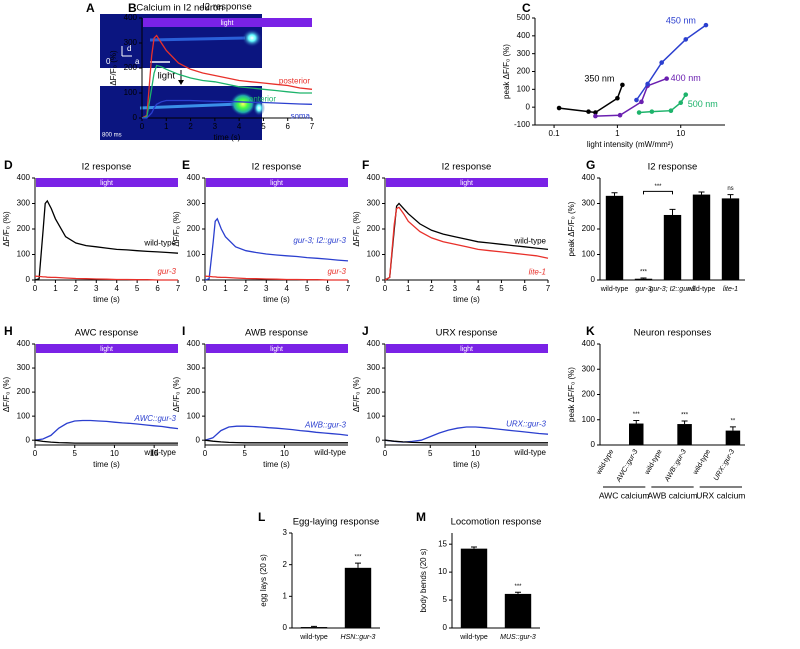  What do you see at coordinates (681, 21) in the screenshot?
I see `series-label: 450 nm` at bounding box center [681, 21].